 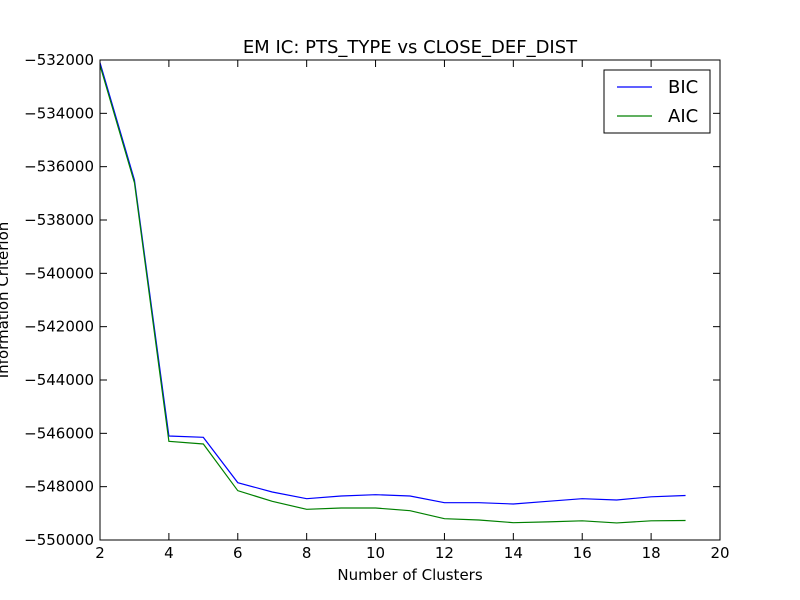 I want to click on chart-title: EM IC: PTS_TYPE vs CLOSE_DEF_DIST, so click(x=410, y=47).